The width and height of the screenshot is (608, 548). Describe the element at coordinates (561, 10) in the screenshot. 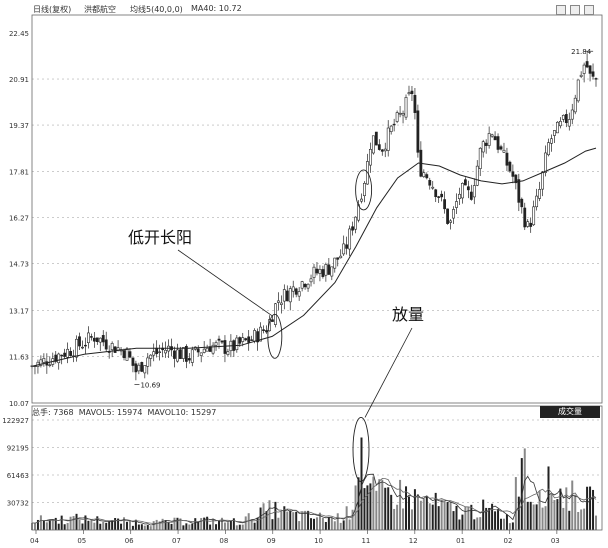

I see `minimize-icon` at that location.